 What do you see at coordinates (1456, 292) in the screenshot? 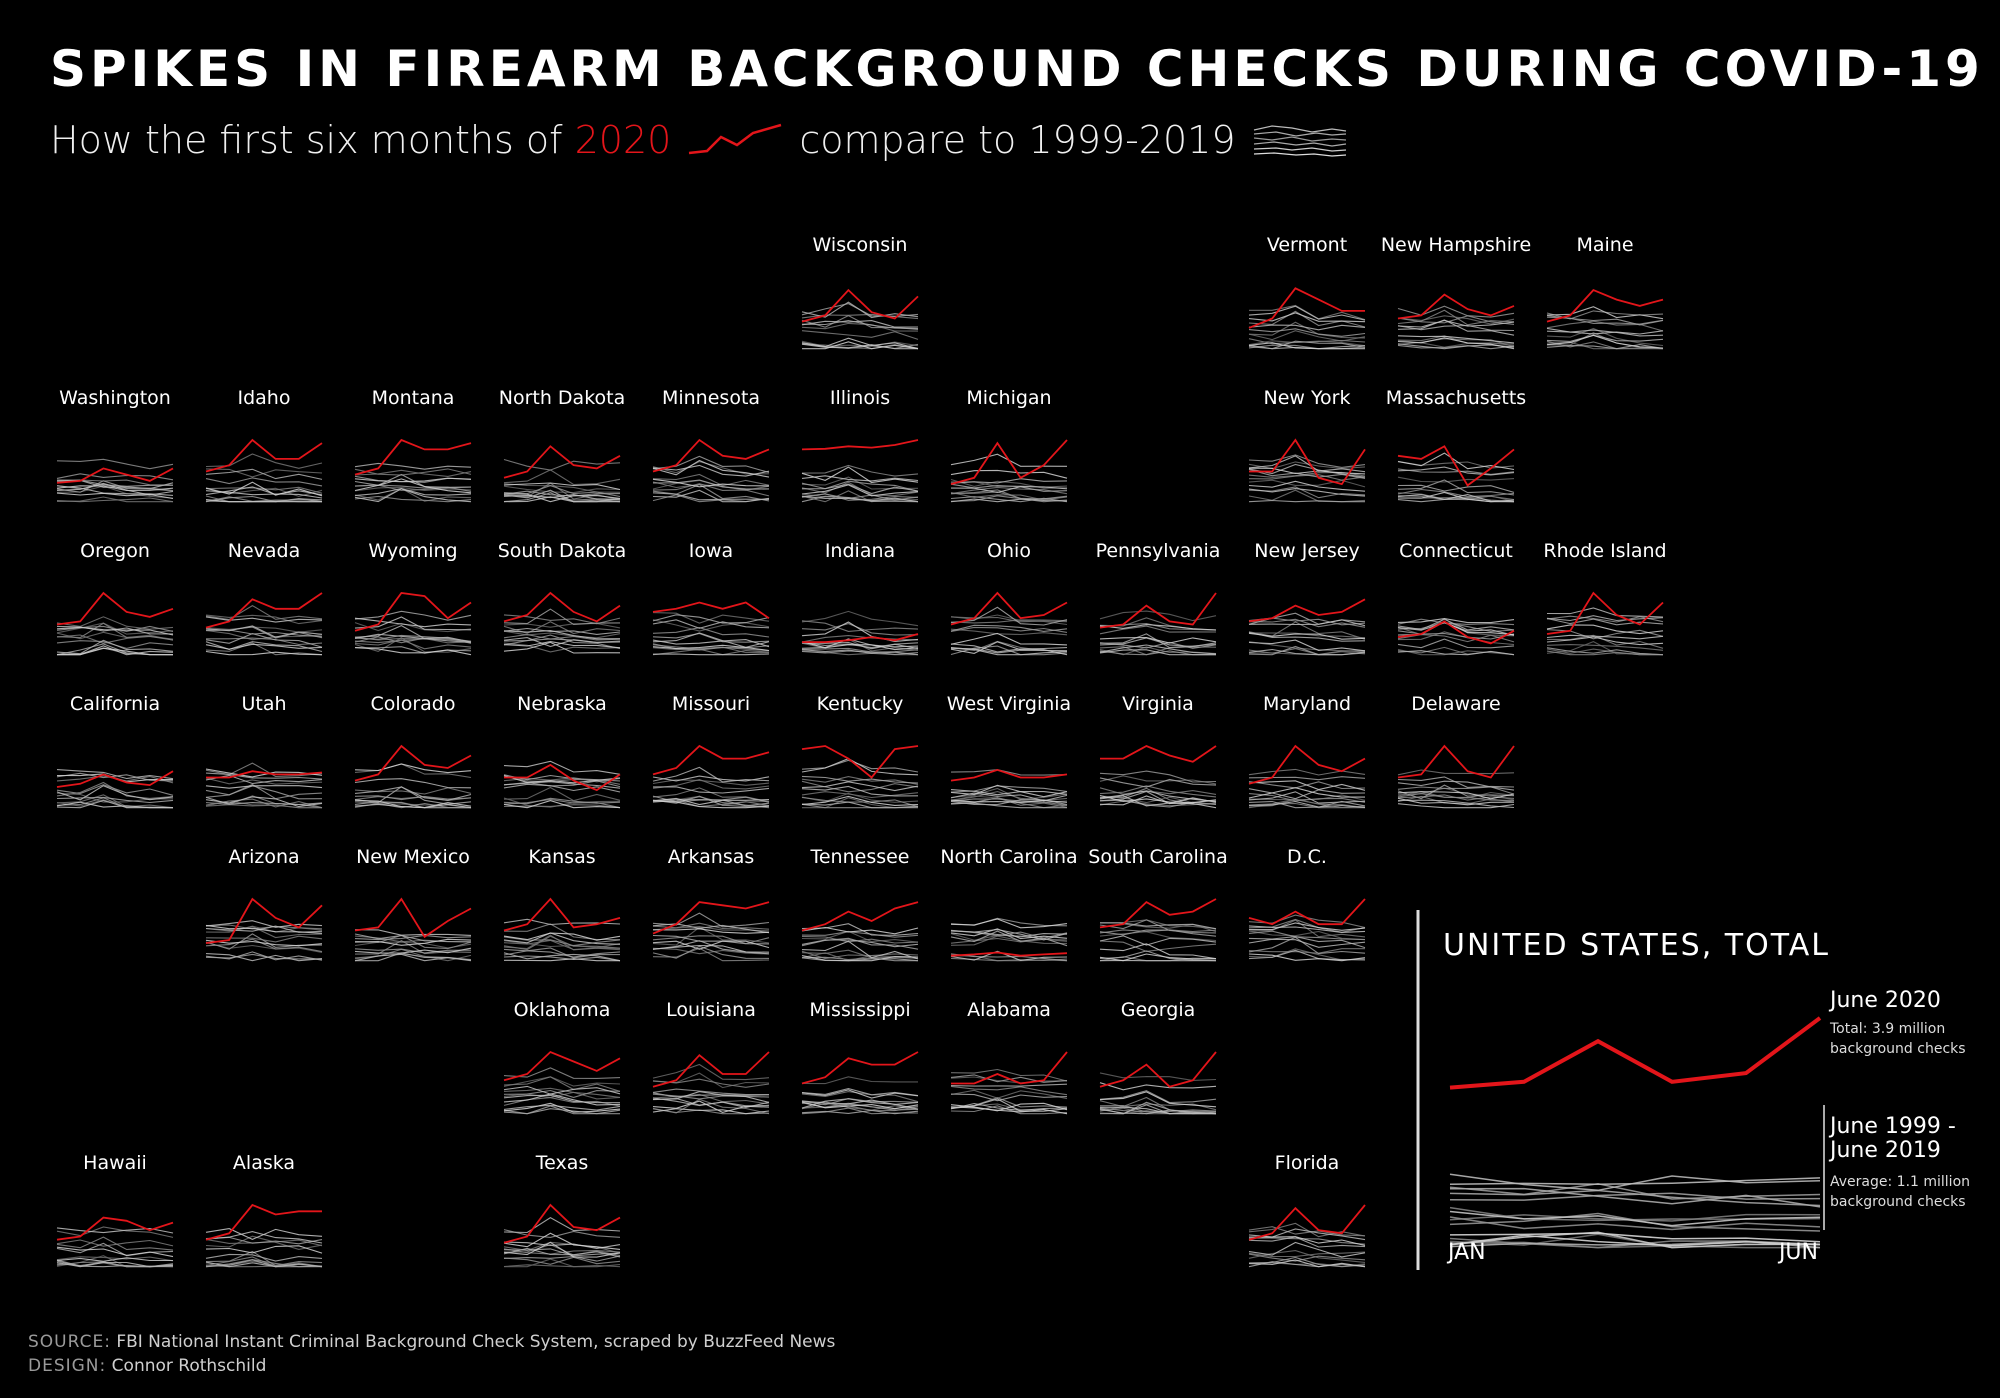
I see `state-new-hampshire: New Hampshire` at bounding box center [1456, 292].